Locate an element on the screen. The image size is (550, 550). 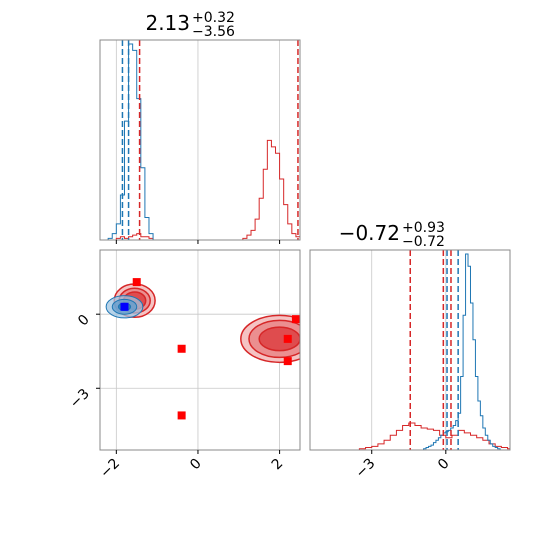
x-tick-label: −3 is located at coordinates (366, 469).